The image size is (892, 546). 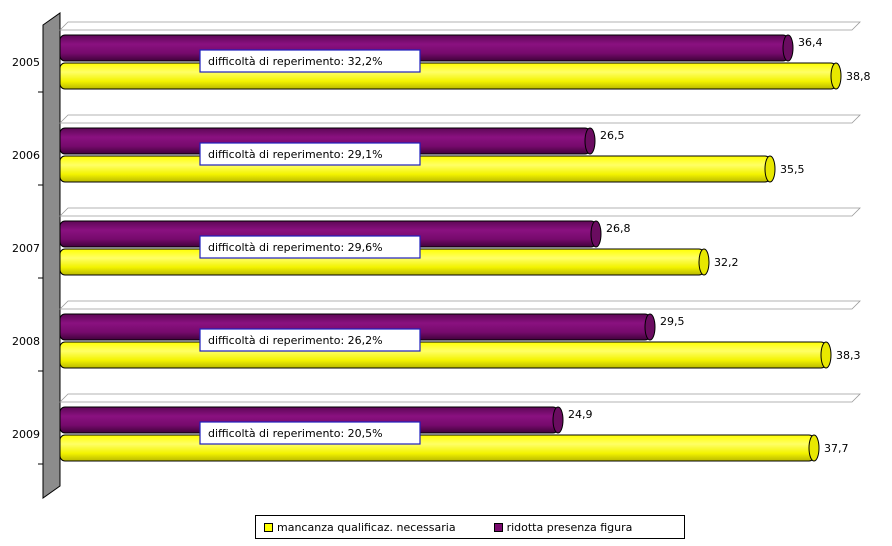 I want to click on bar-mancanza-label: 38,3, so click(x=848, y=355).